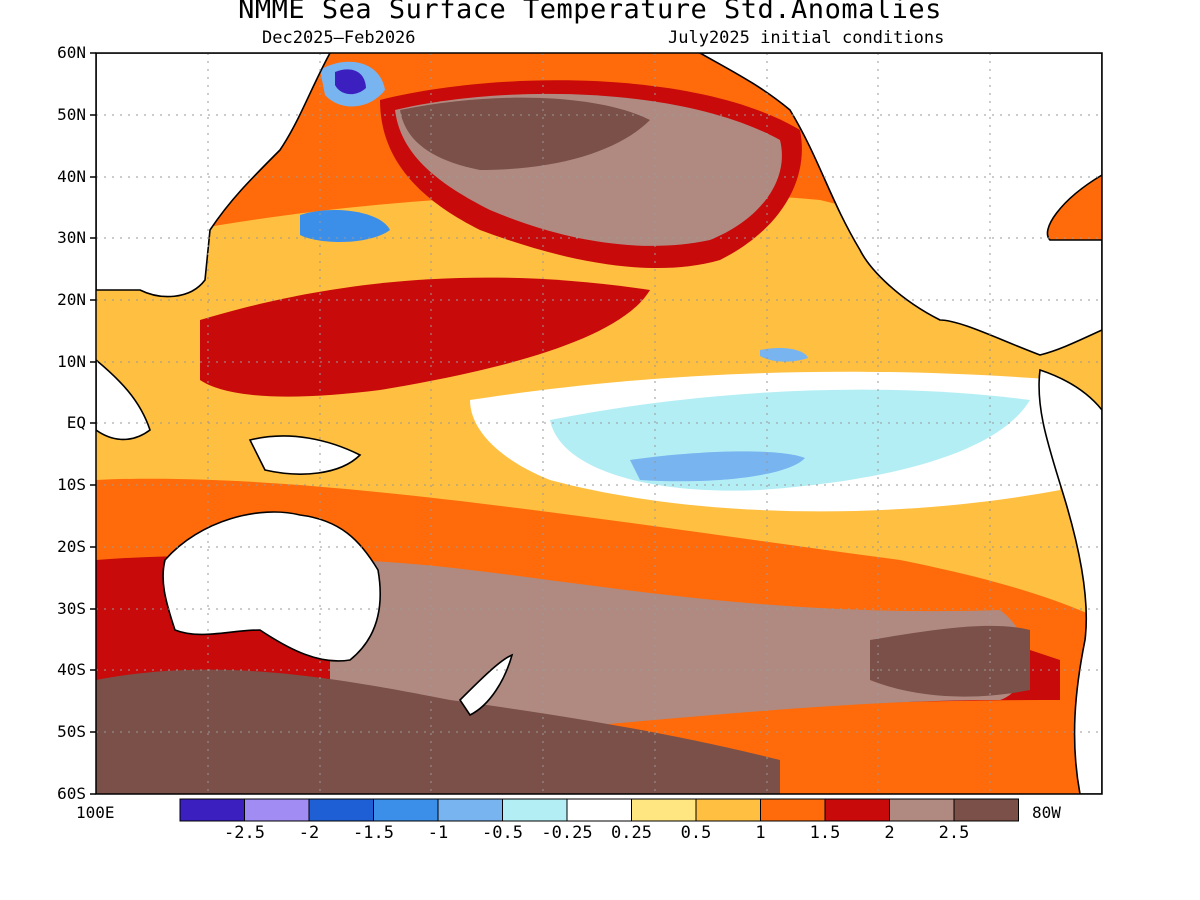  I want to click on north-dark-core, so click(525, 133).